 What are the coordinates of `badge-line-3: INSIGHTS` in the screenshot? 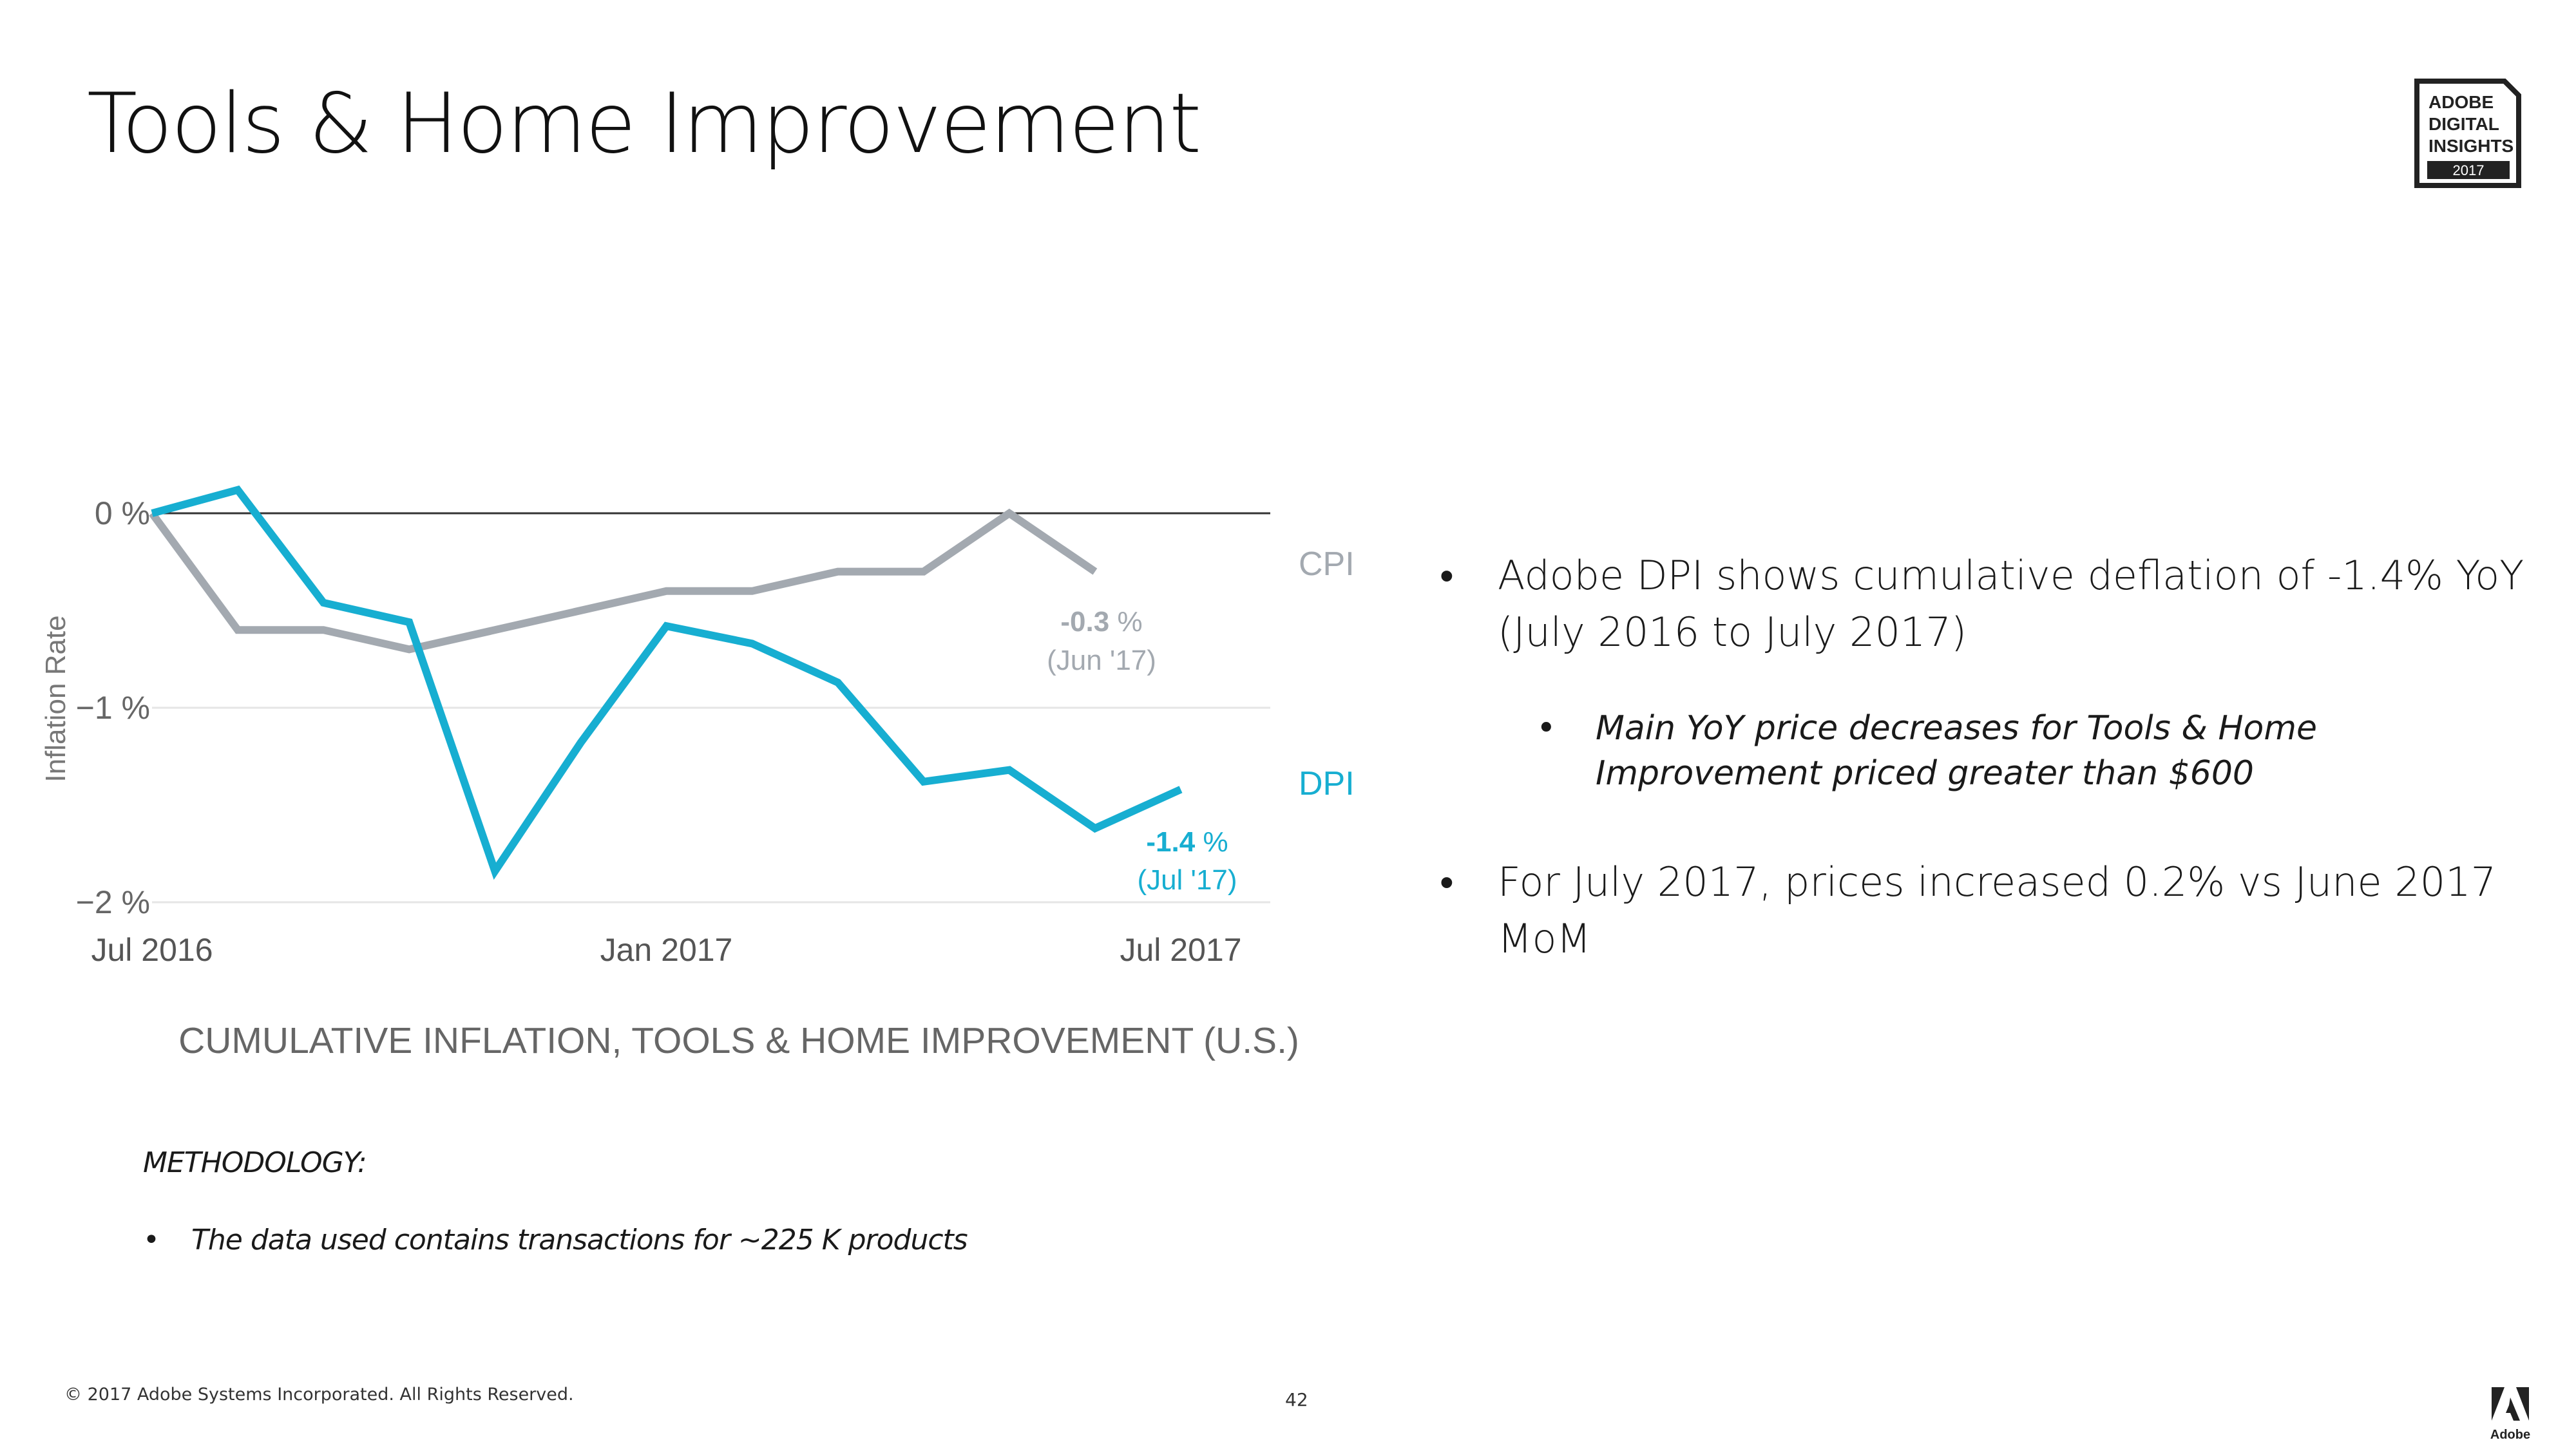 It's located at (2471, 146).